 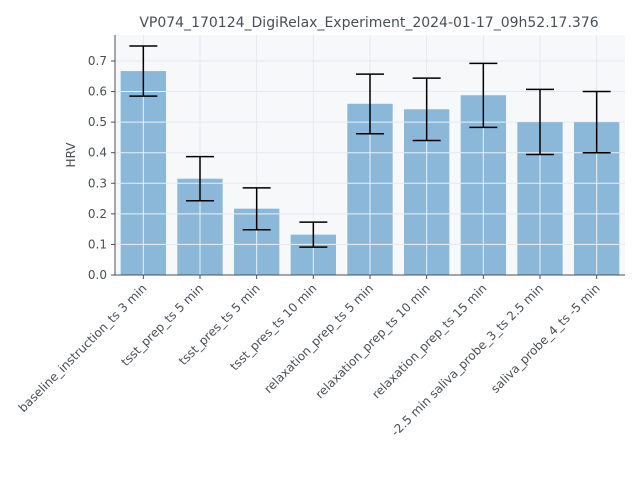 What do you see at coordinates (97, 183) in the screenshot?
I see `y-tick-label: 0.3` at bounding box center [97, 183].